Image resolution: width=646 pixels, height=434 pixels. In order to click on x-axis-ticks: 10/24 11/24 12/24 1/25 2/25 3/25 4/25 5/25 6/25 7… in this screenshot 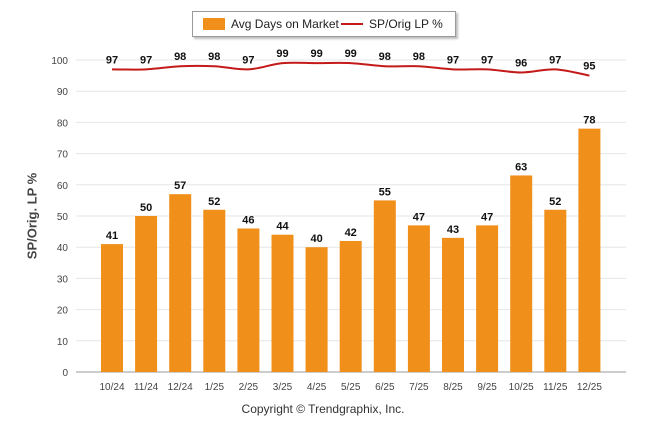, I will do `click(350, 387)`.